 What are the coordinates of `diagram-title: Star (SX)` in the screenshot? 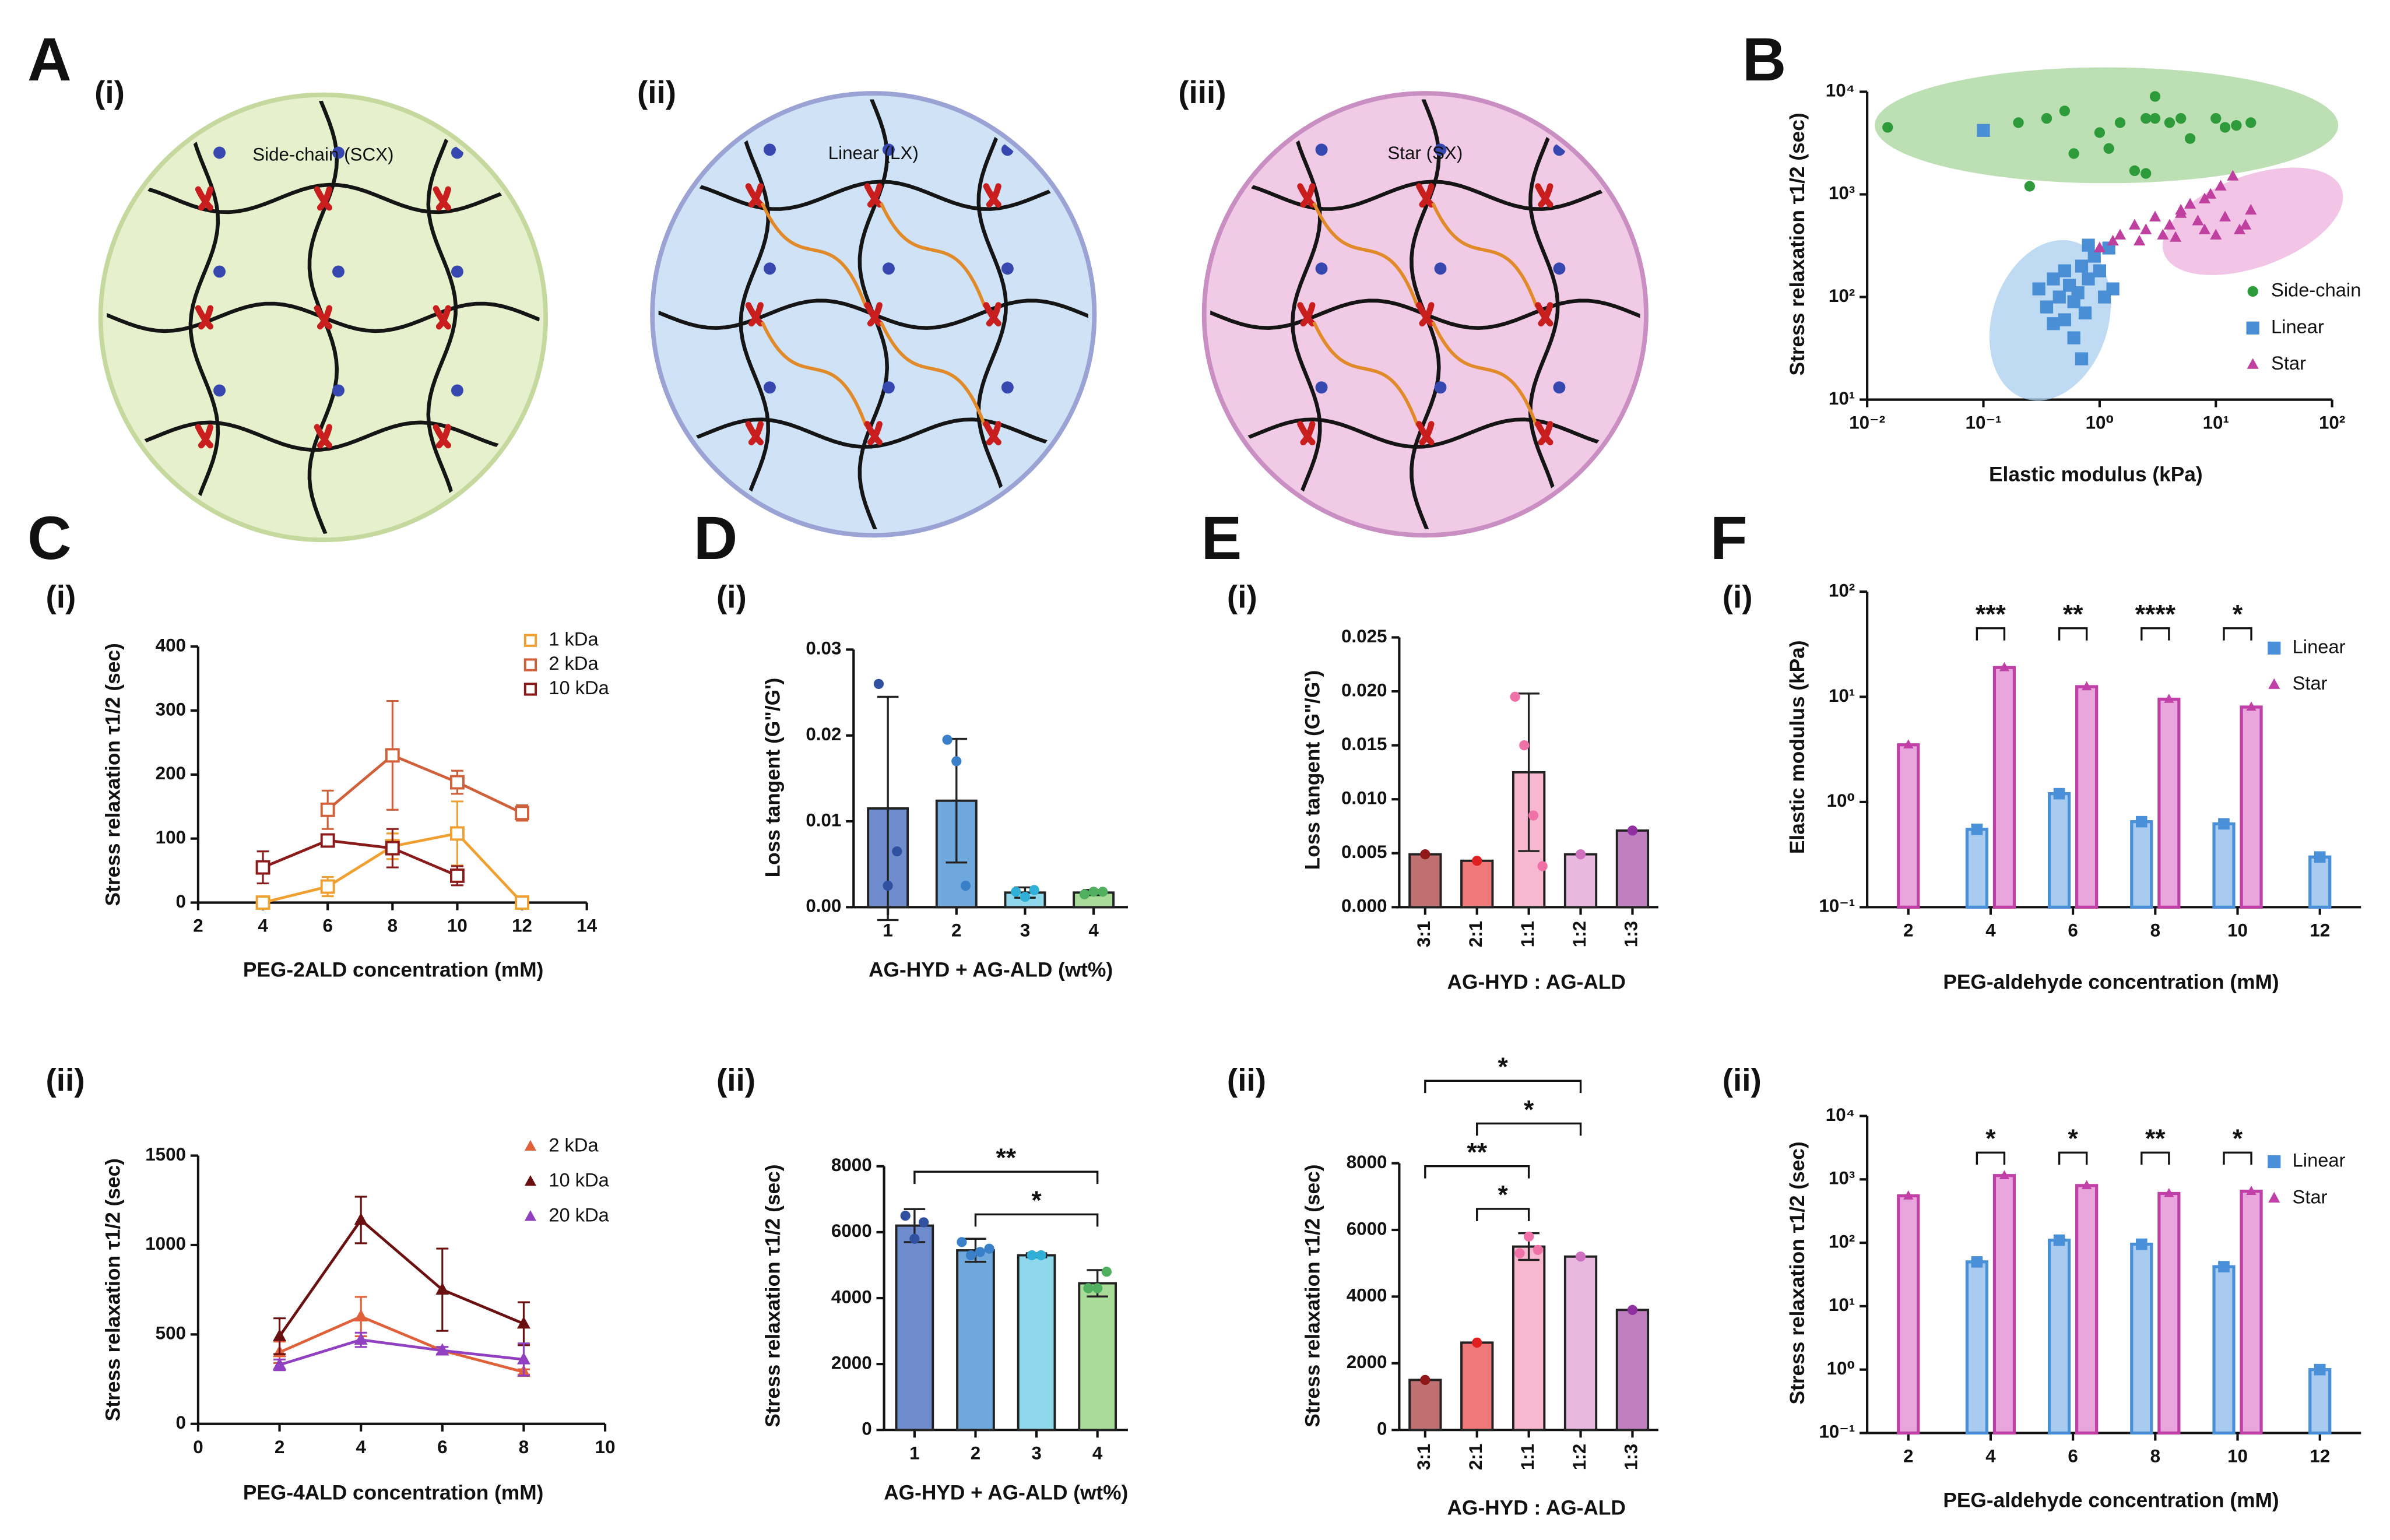 It's located at (1425, 153).